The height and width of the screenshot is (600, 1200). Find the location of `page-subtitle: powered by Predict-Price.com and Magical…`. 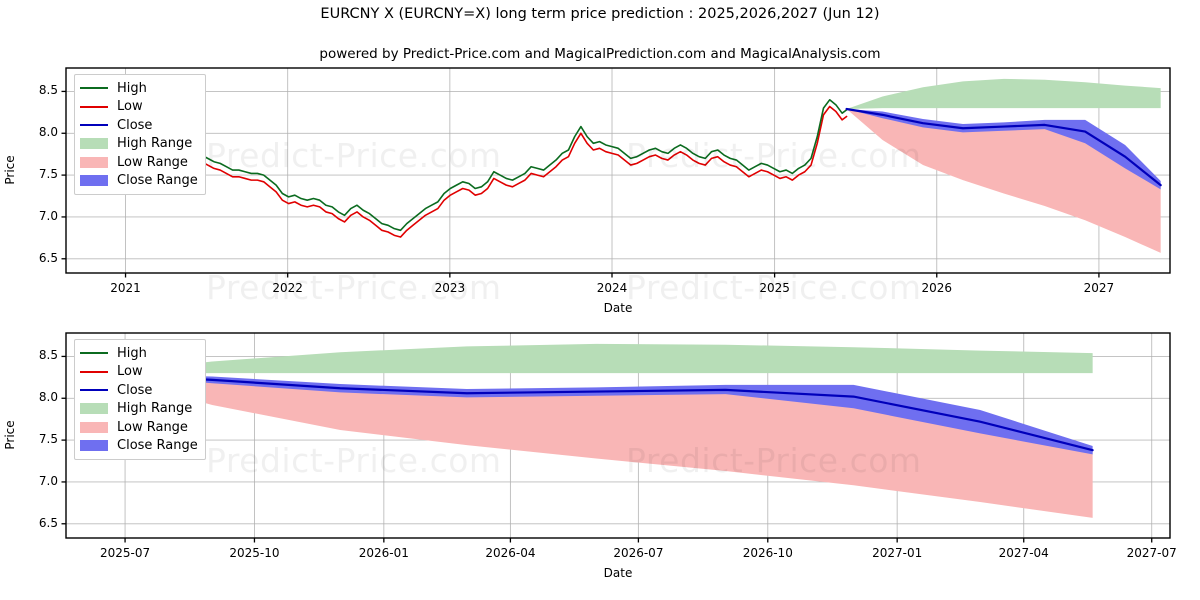

page-subtitle: powered by Predict-Price.com and Magical… is located at coordinates (600, 54).